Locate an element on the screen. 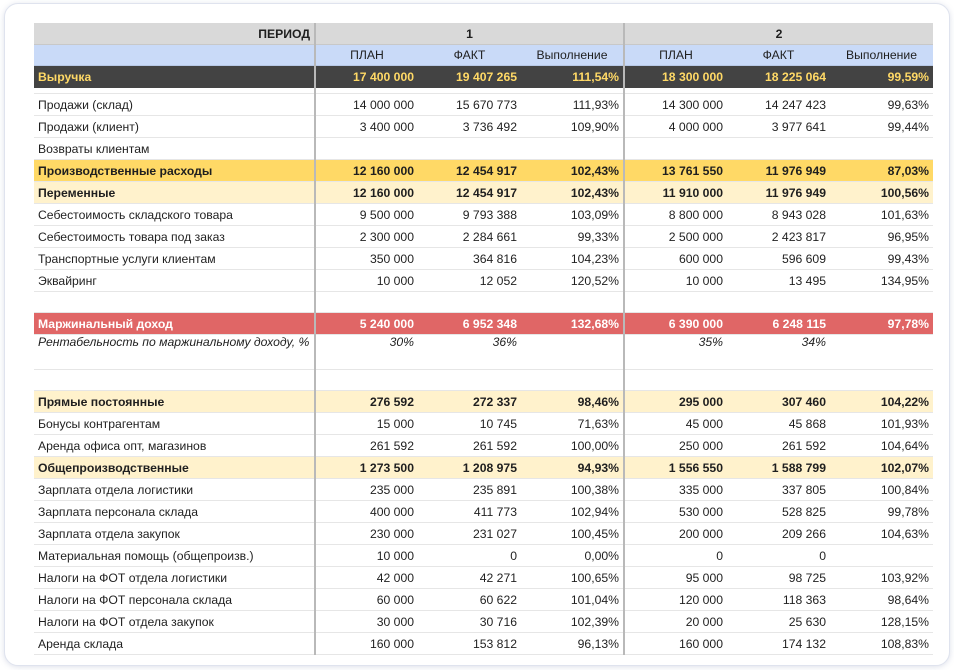 The width and height of the screenshot is (954, 670). fact-2-cell: 98 725 is located at coordinates (778, 577).